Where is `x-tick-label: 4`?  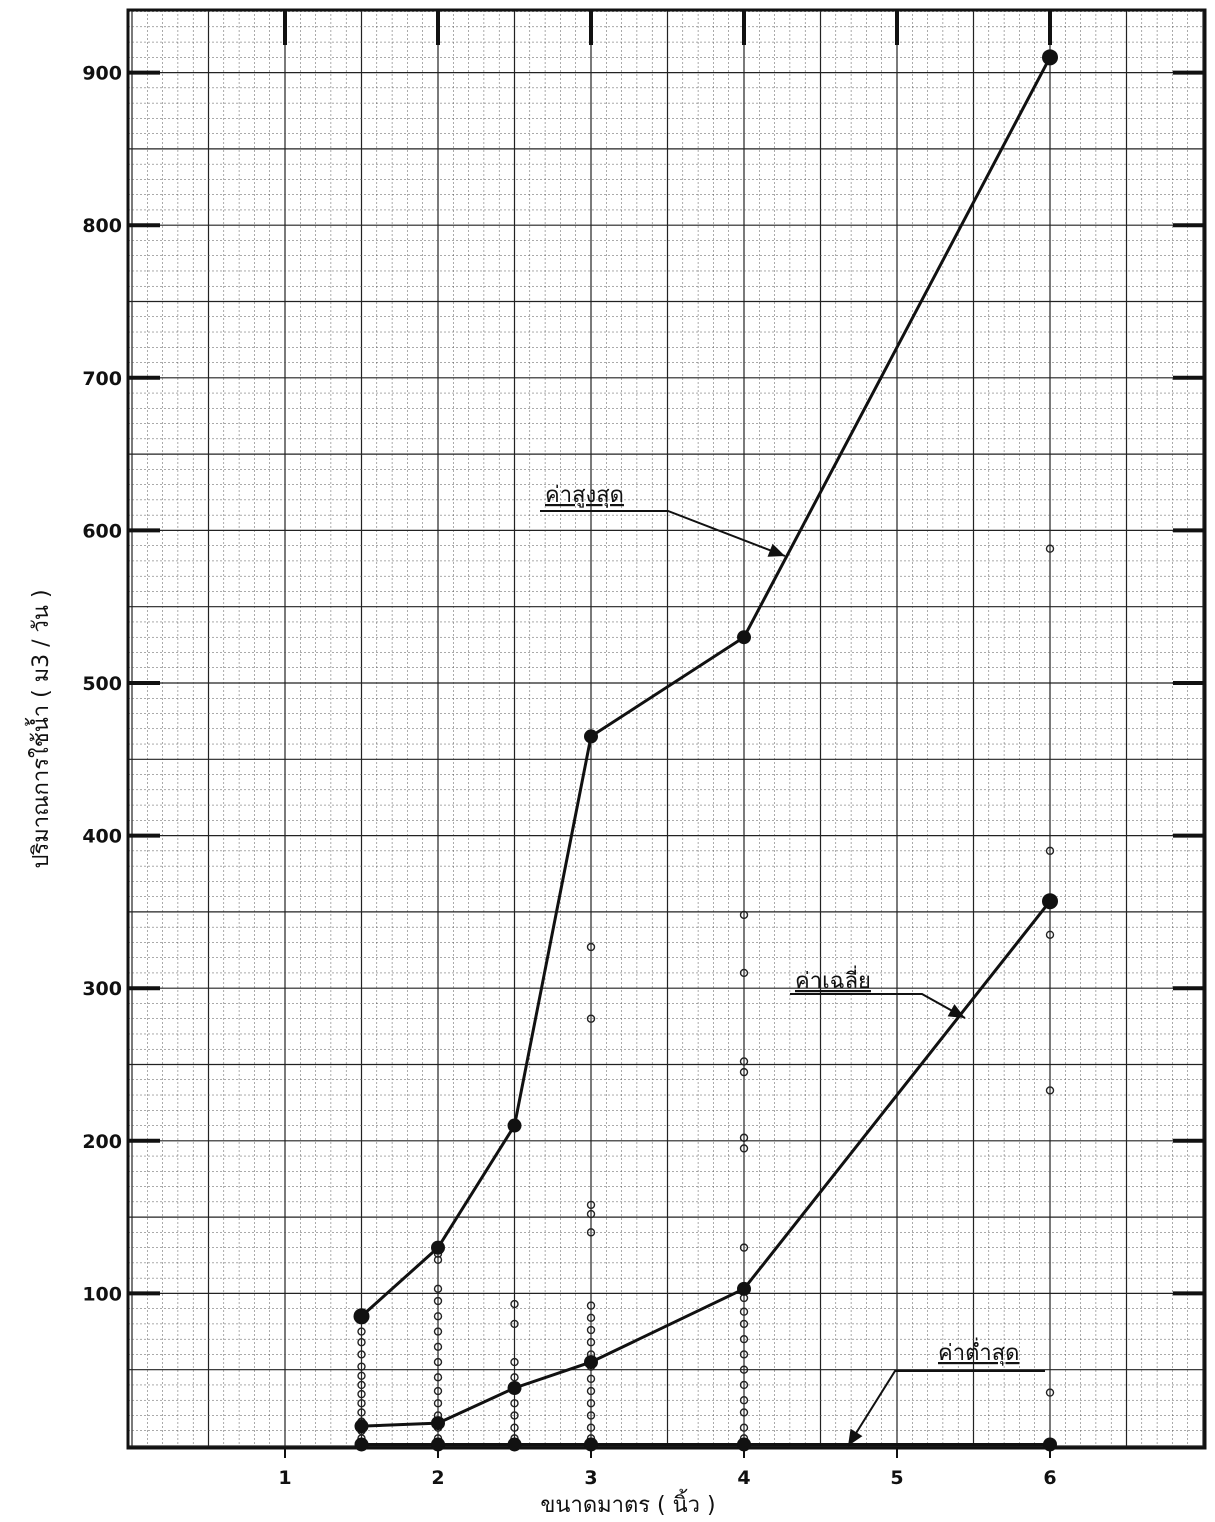 x-tick-label: 4 is located at coordinates (743, 1478).